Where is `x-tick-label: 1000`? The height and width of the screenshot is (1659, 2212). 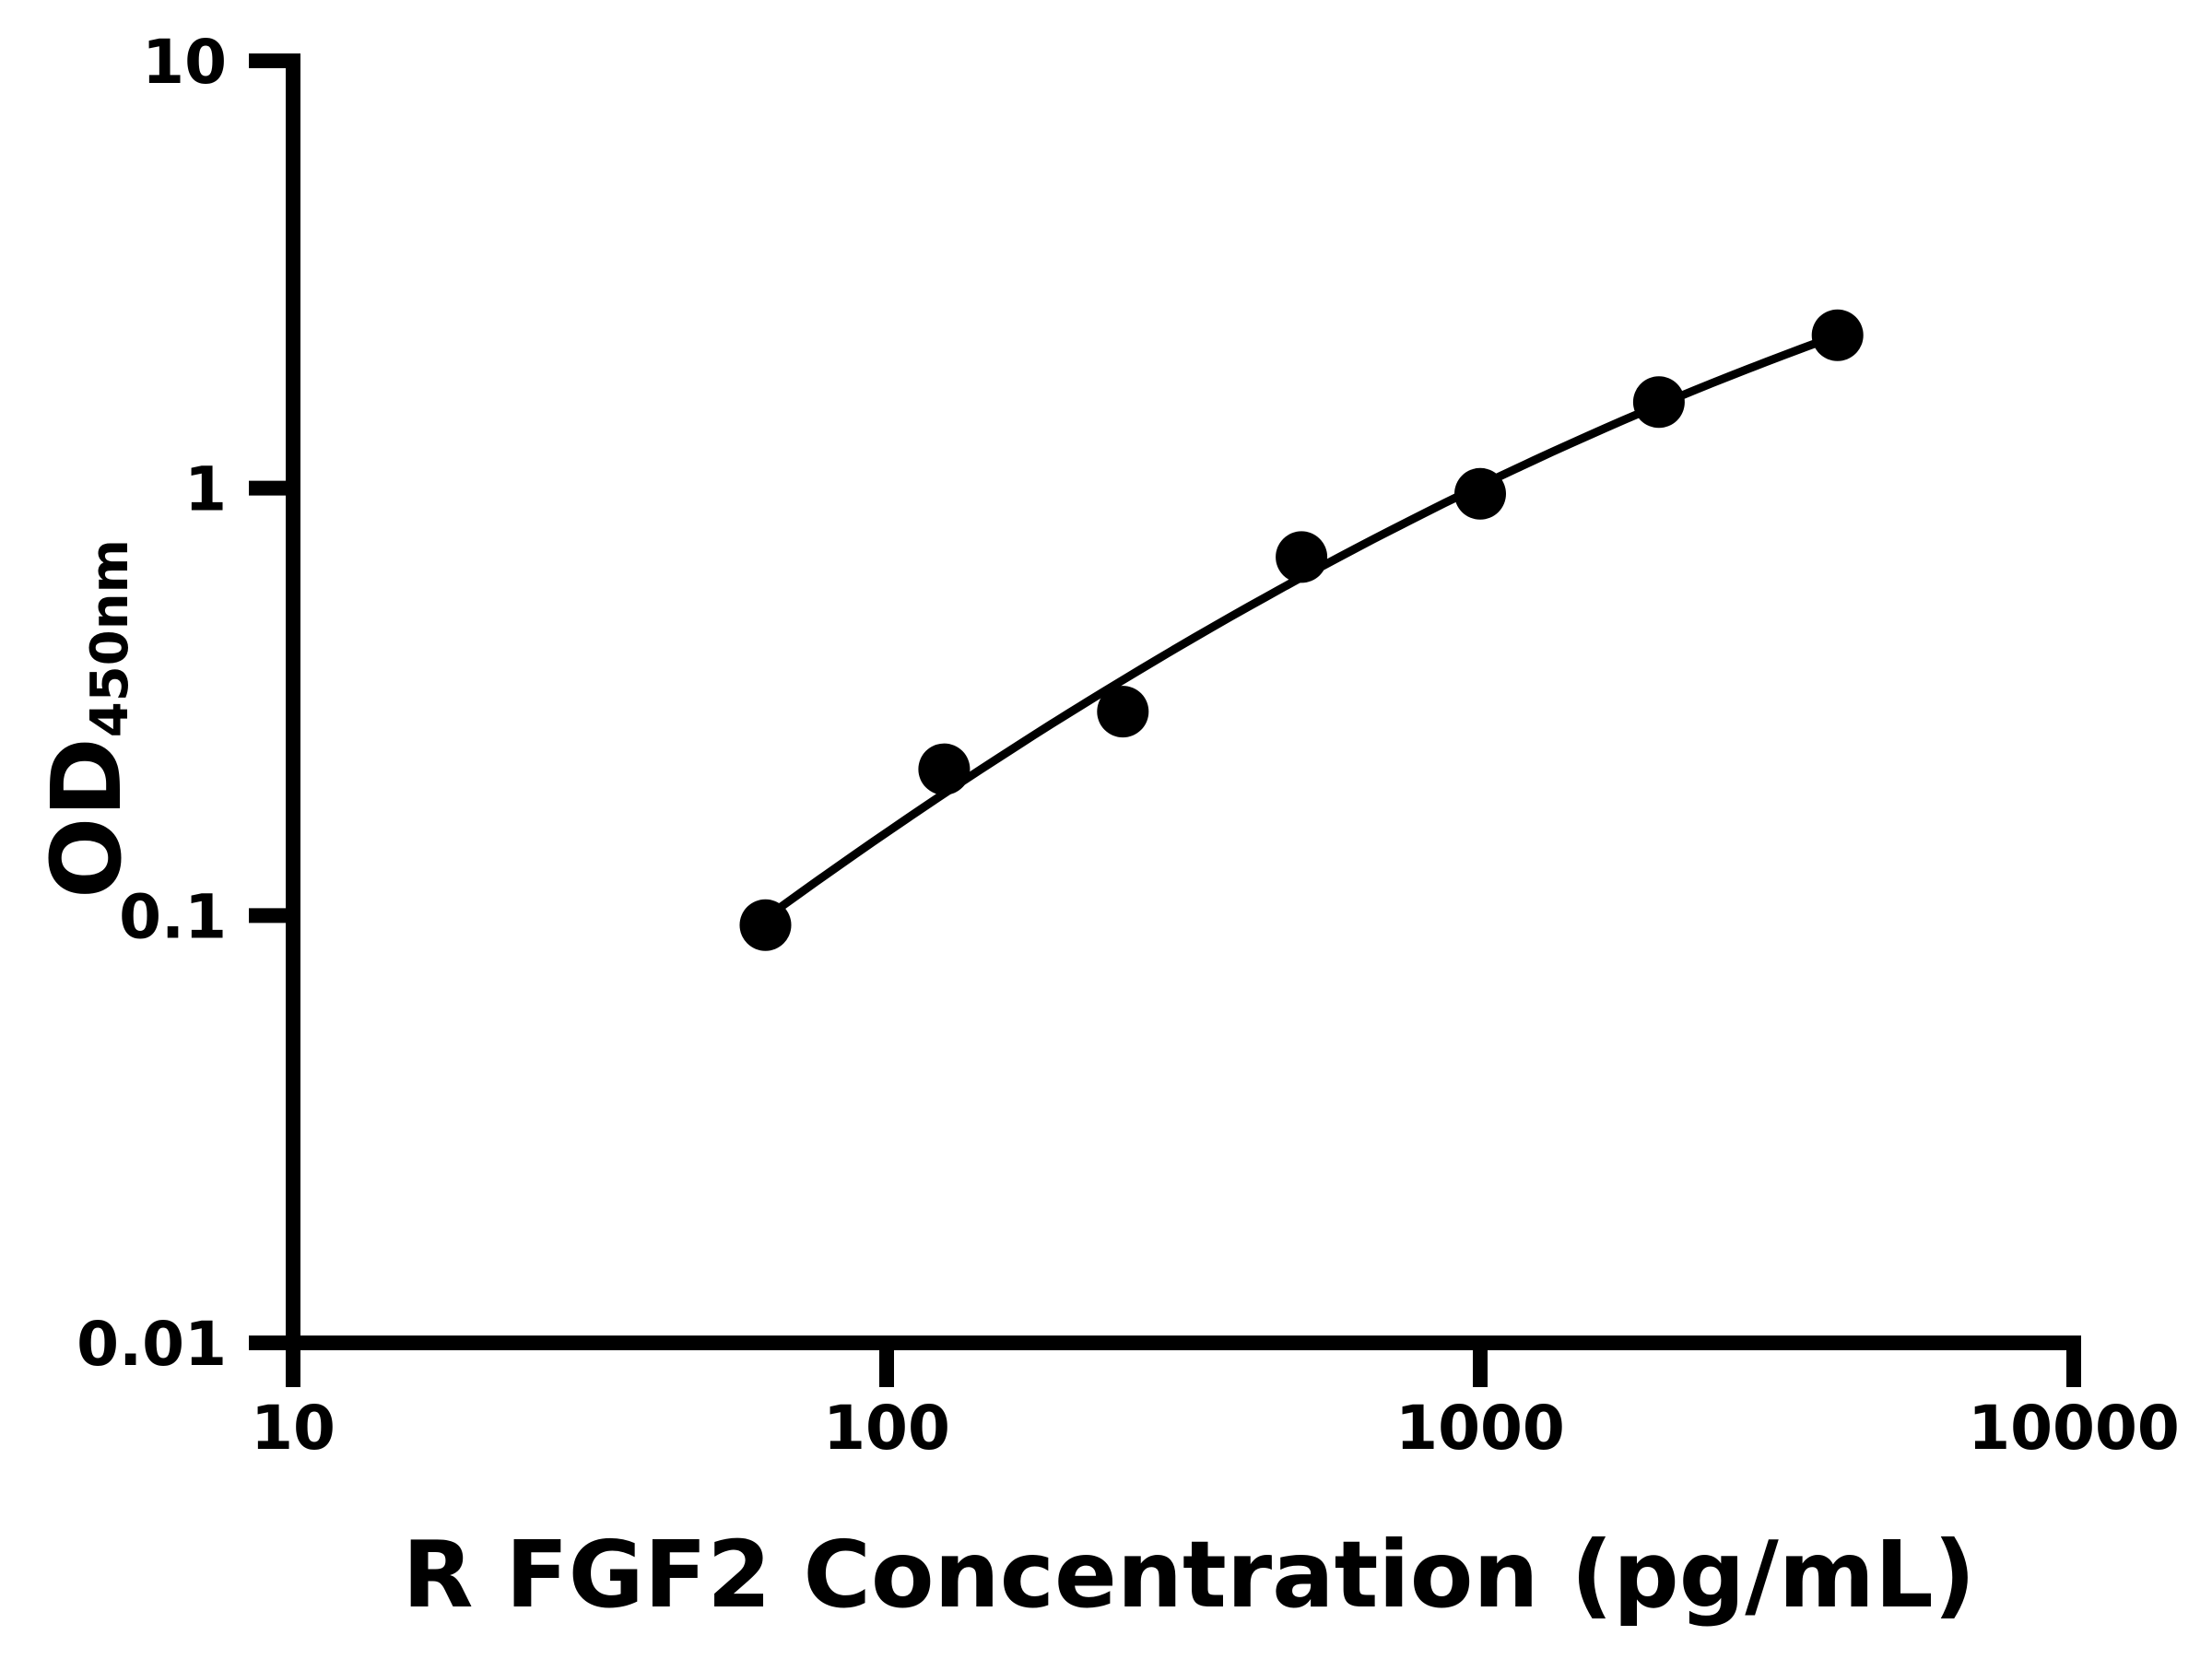
x-tick-label: 1000 is located at coordinates (1480, 1428).